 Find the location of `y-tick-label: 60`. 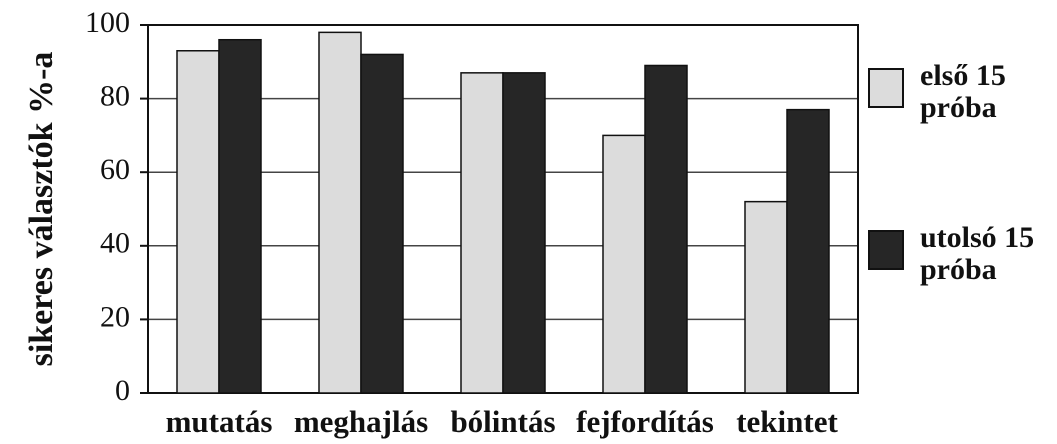

y-tick-label: 60 is located at coordinates (115, 169).